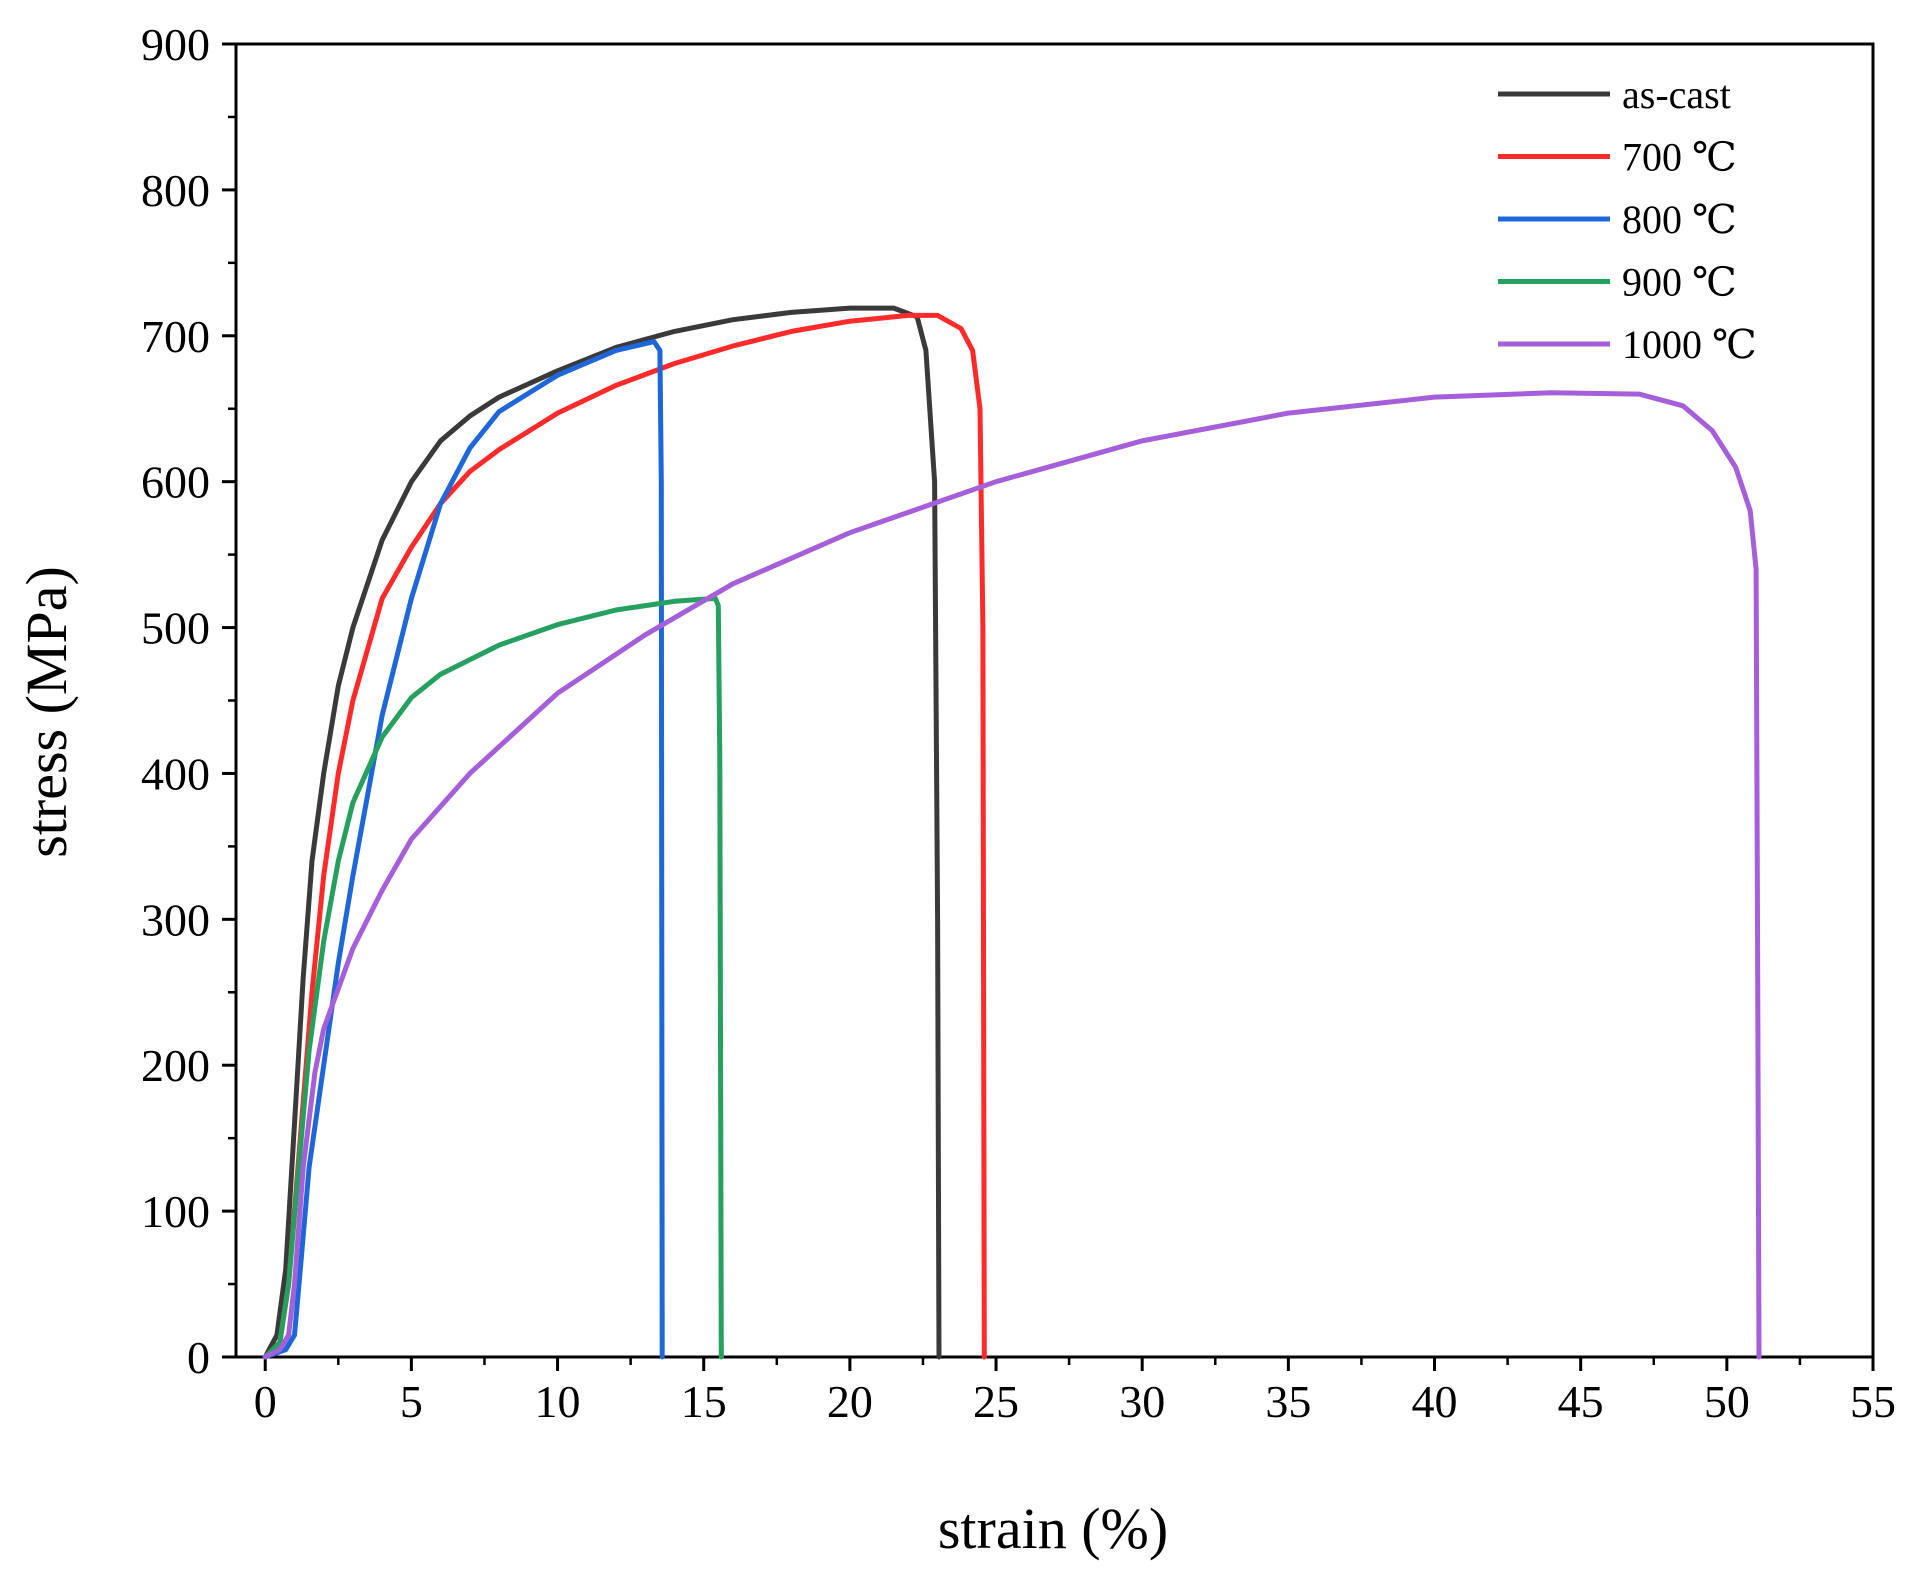 The width and height of the screenshot is (1910, 1579). What do you see at coordinates (1288, 1401) in the screenshot?
I see `x-tick-label: 35` at bounding box center [1288, 1401].